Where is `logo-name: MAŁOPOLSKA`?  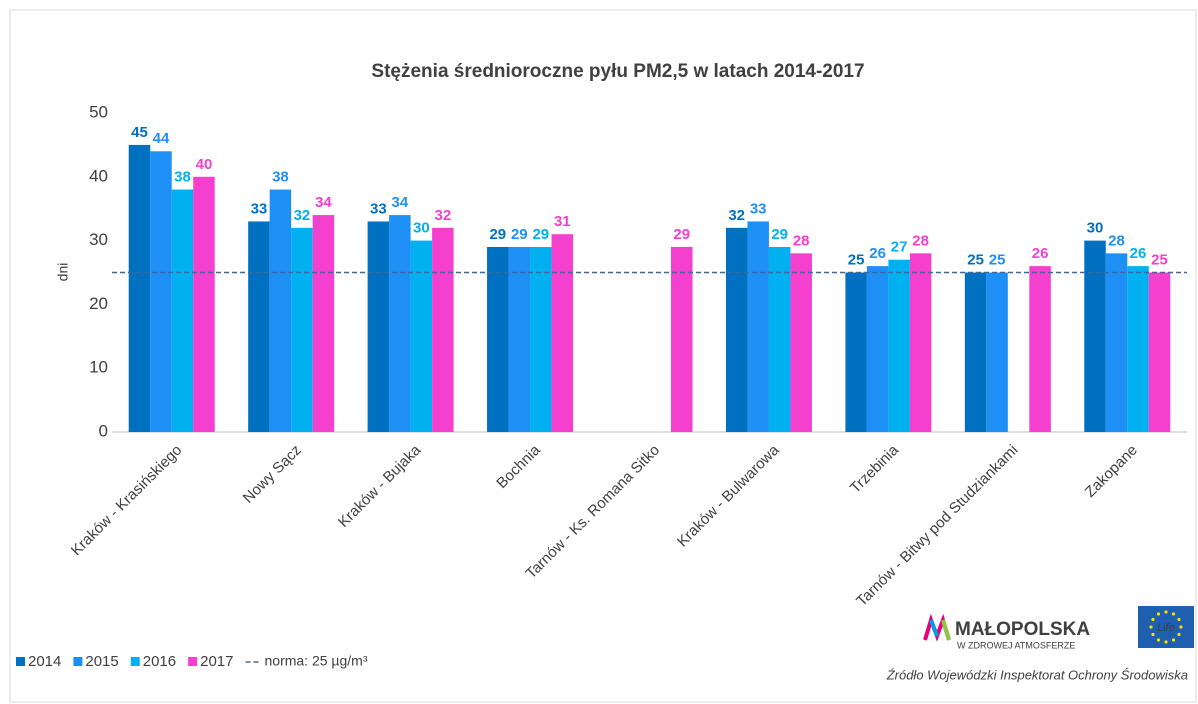
logo-name: MAŁOPOLSKA is located at coordinates (1022, 629).